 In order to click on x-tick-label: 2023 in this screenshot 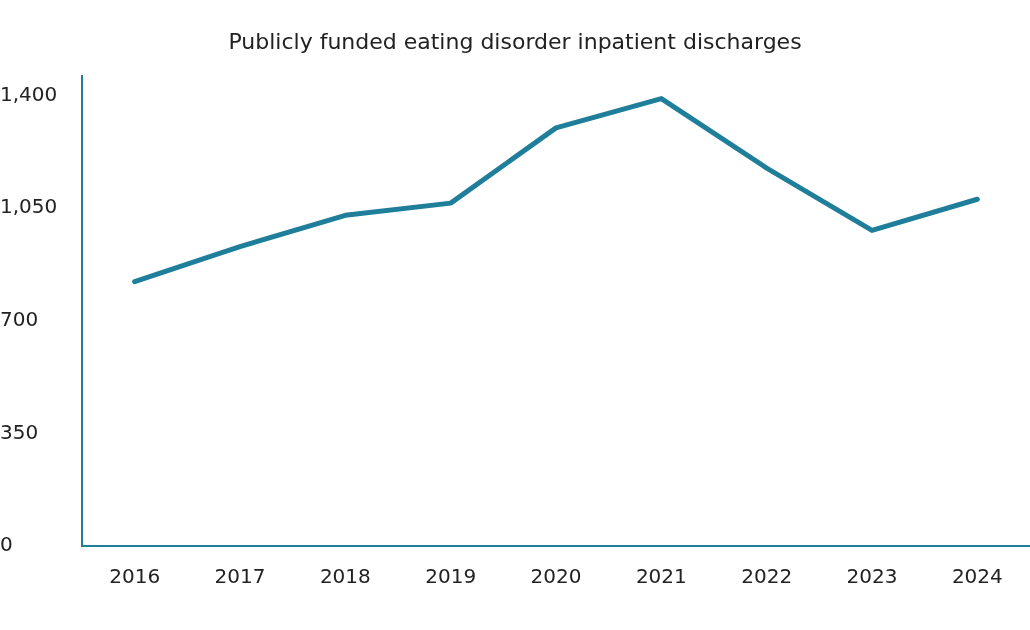, I will do `click(872, 576)`.